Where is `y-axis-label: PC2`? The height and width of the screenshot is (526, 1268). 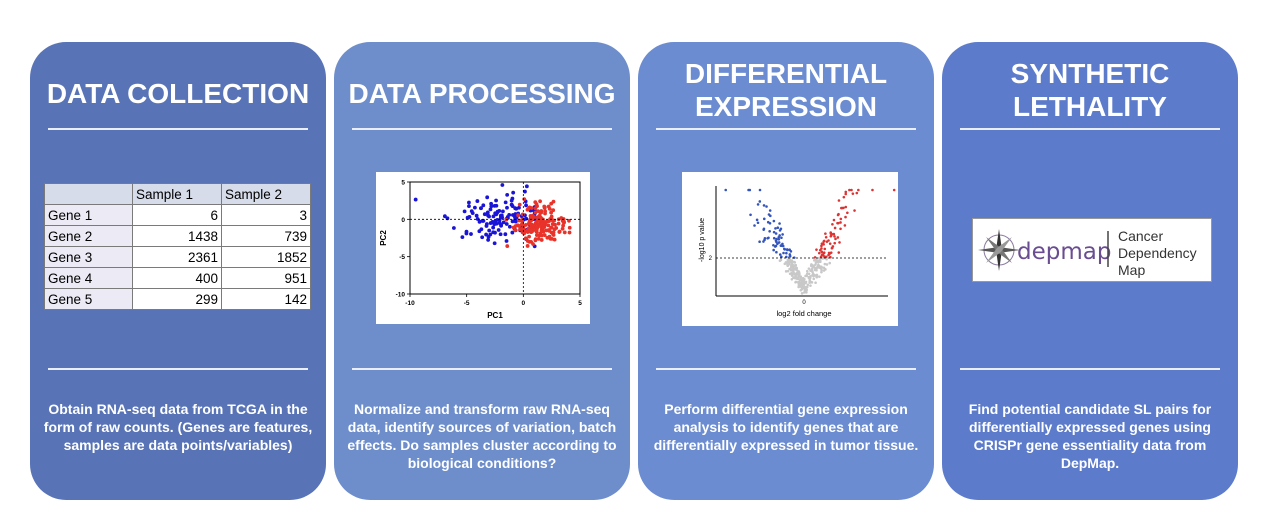 y-axis-label: PC2 is located at coordinates (383, 238).